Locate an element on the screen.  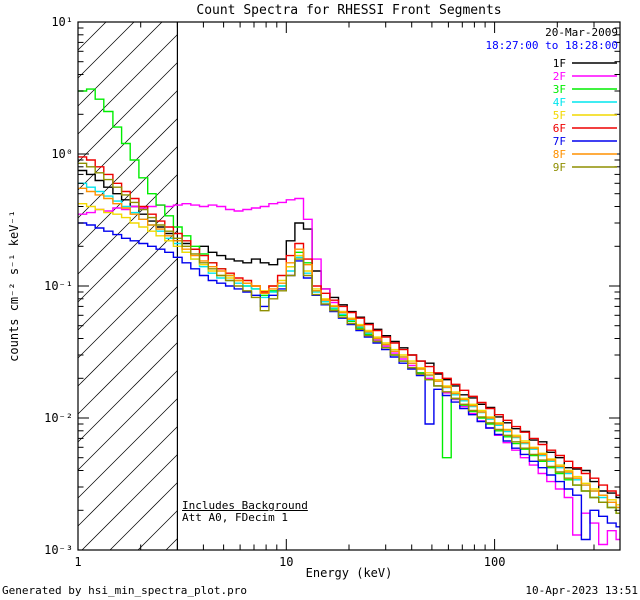
legend-label-3F: 3F is located at coordinates (559, 89).